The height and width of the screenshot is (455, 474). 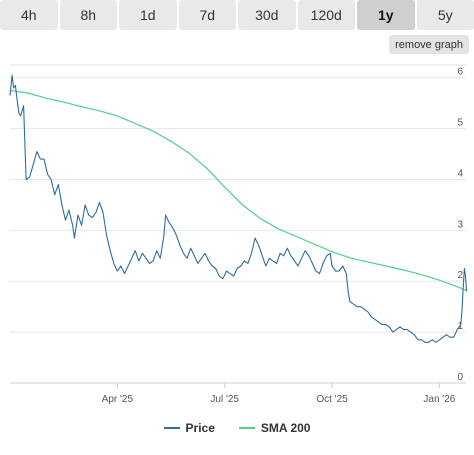 What do you see at coordinates (429, 44) in the screenshot?
I see `remove-graph-button: remove graph` at bounding box center [429, 44].